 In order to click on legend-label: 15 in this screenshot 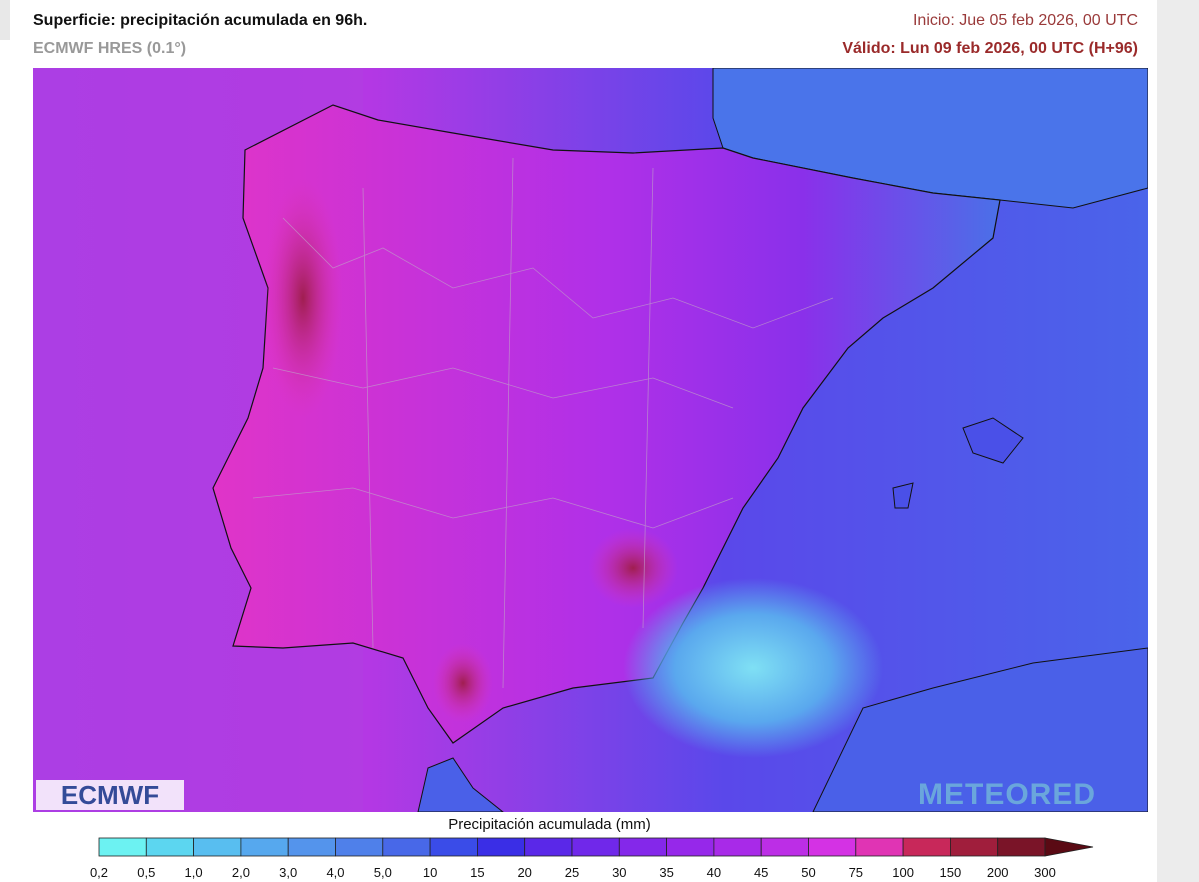, I will do `click(477, 872)`.